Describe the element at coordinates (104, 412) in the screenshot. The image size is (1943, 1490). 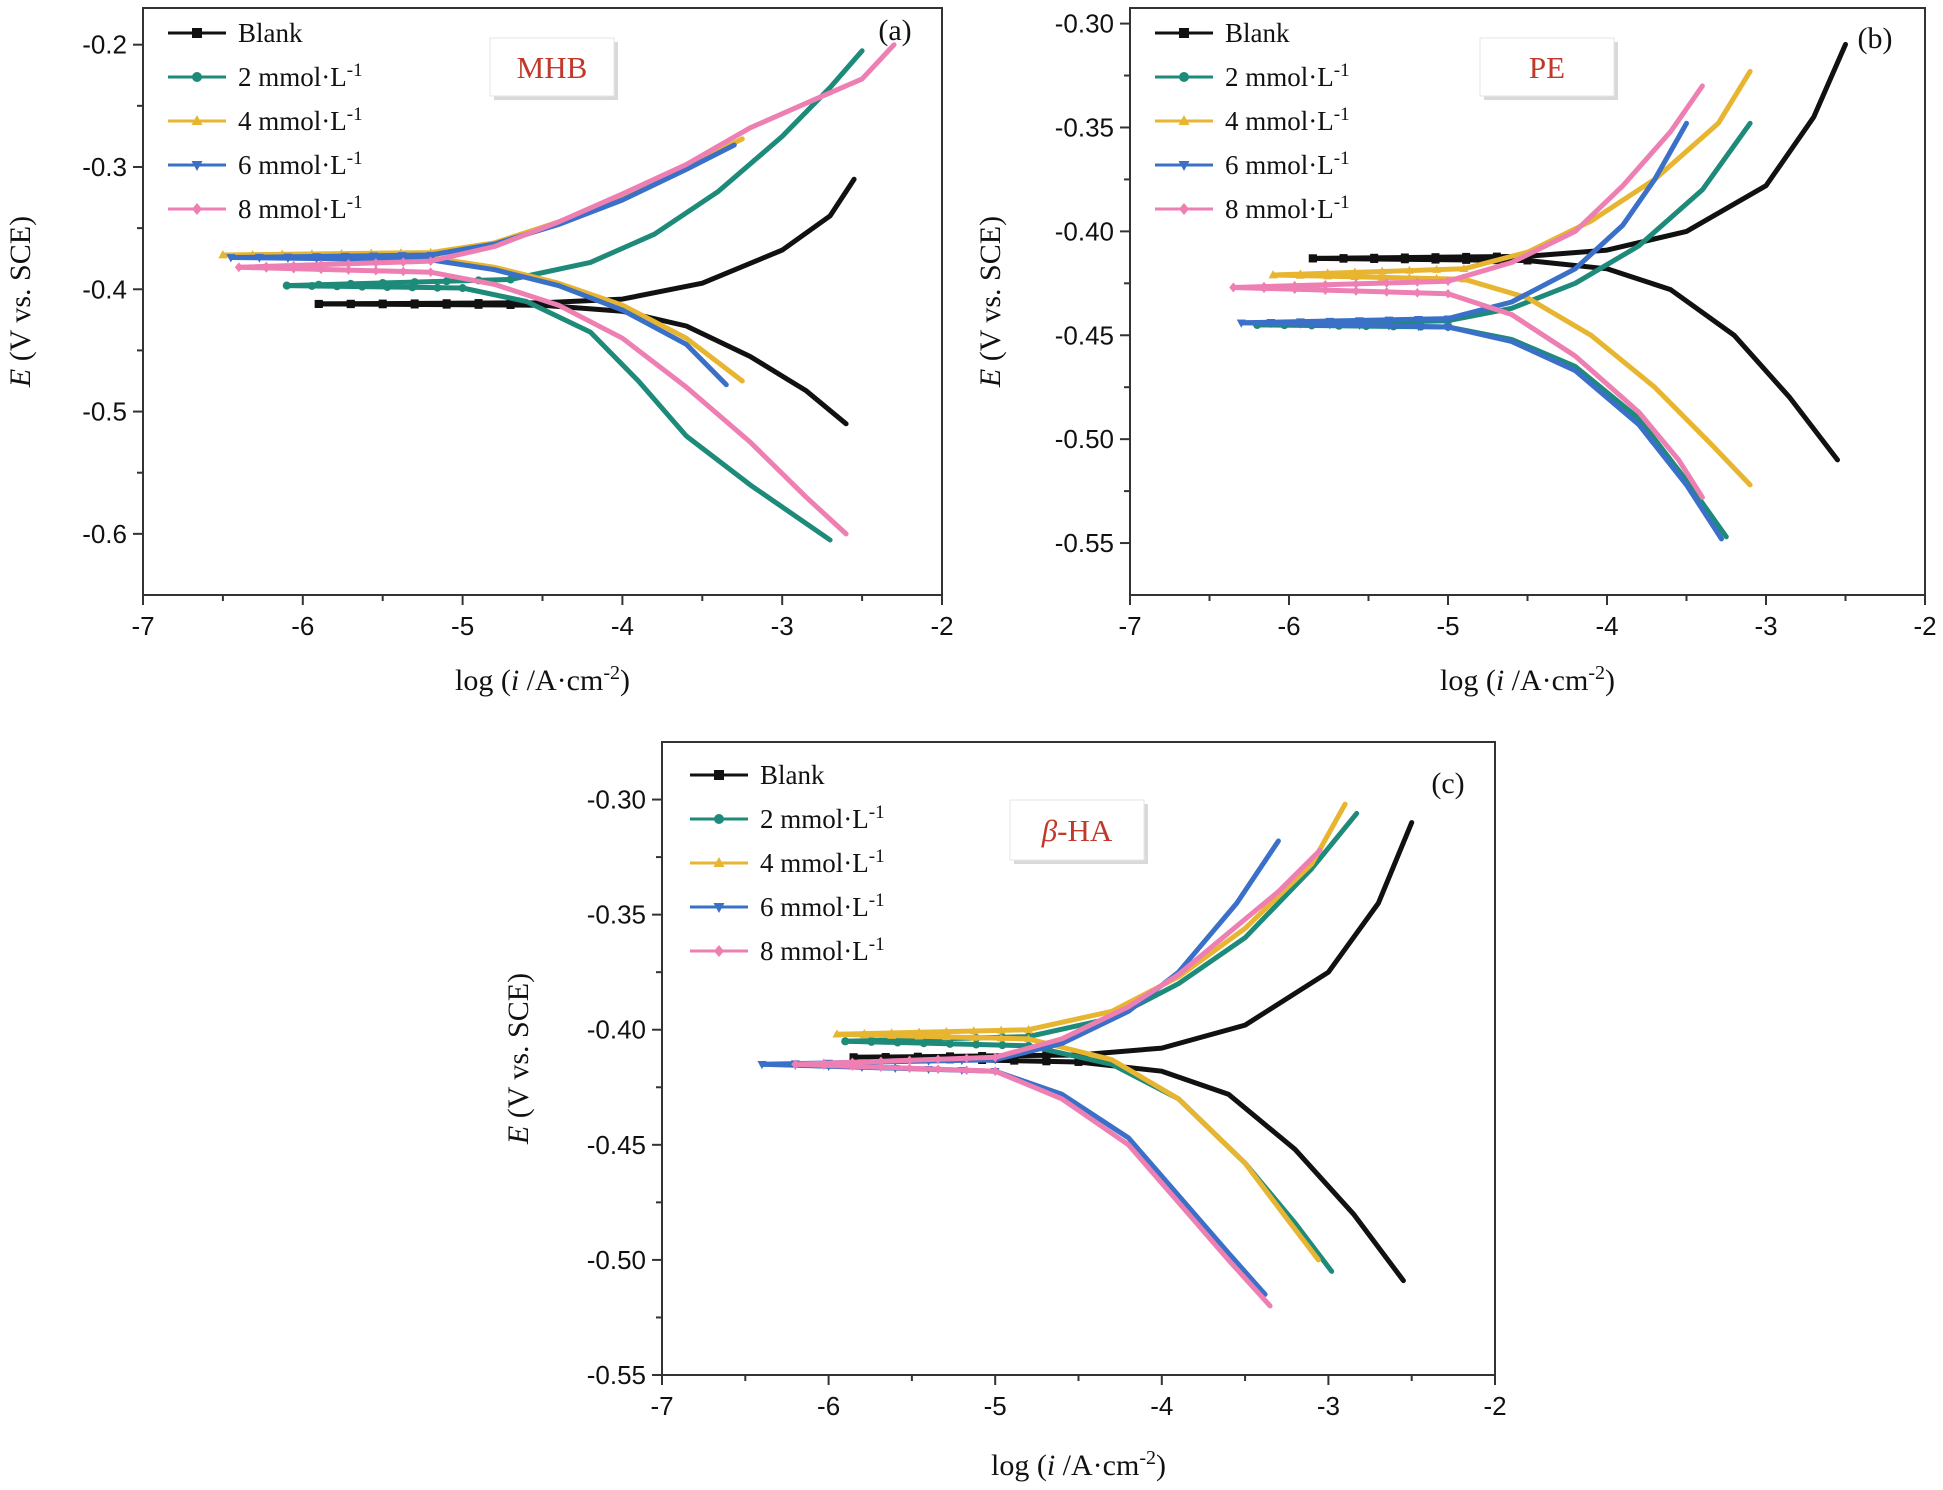
I see `y-tick-label: -0.5` at that location.